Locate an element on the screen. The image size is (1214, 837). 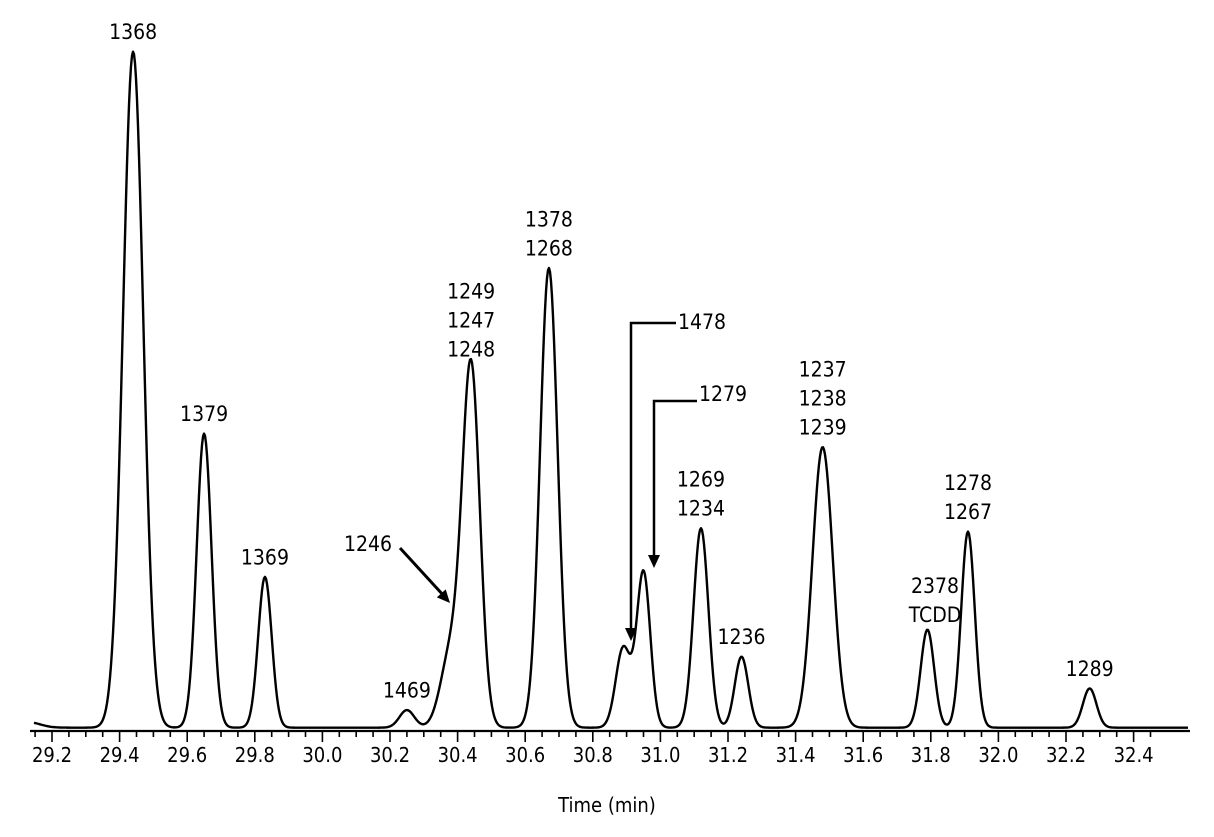
x-tick-label: 31.4 is located at coordinates (796, 755).